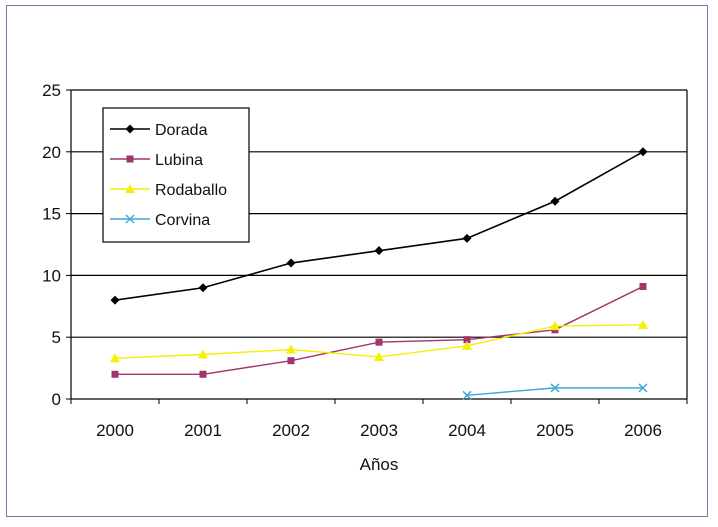  What do you see at coordinates (56, 399) in the screenshot?
I see `y-tick-label: 0` at bounding box center [56, 399].